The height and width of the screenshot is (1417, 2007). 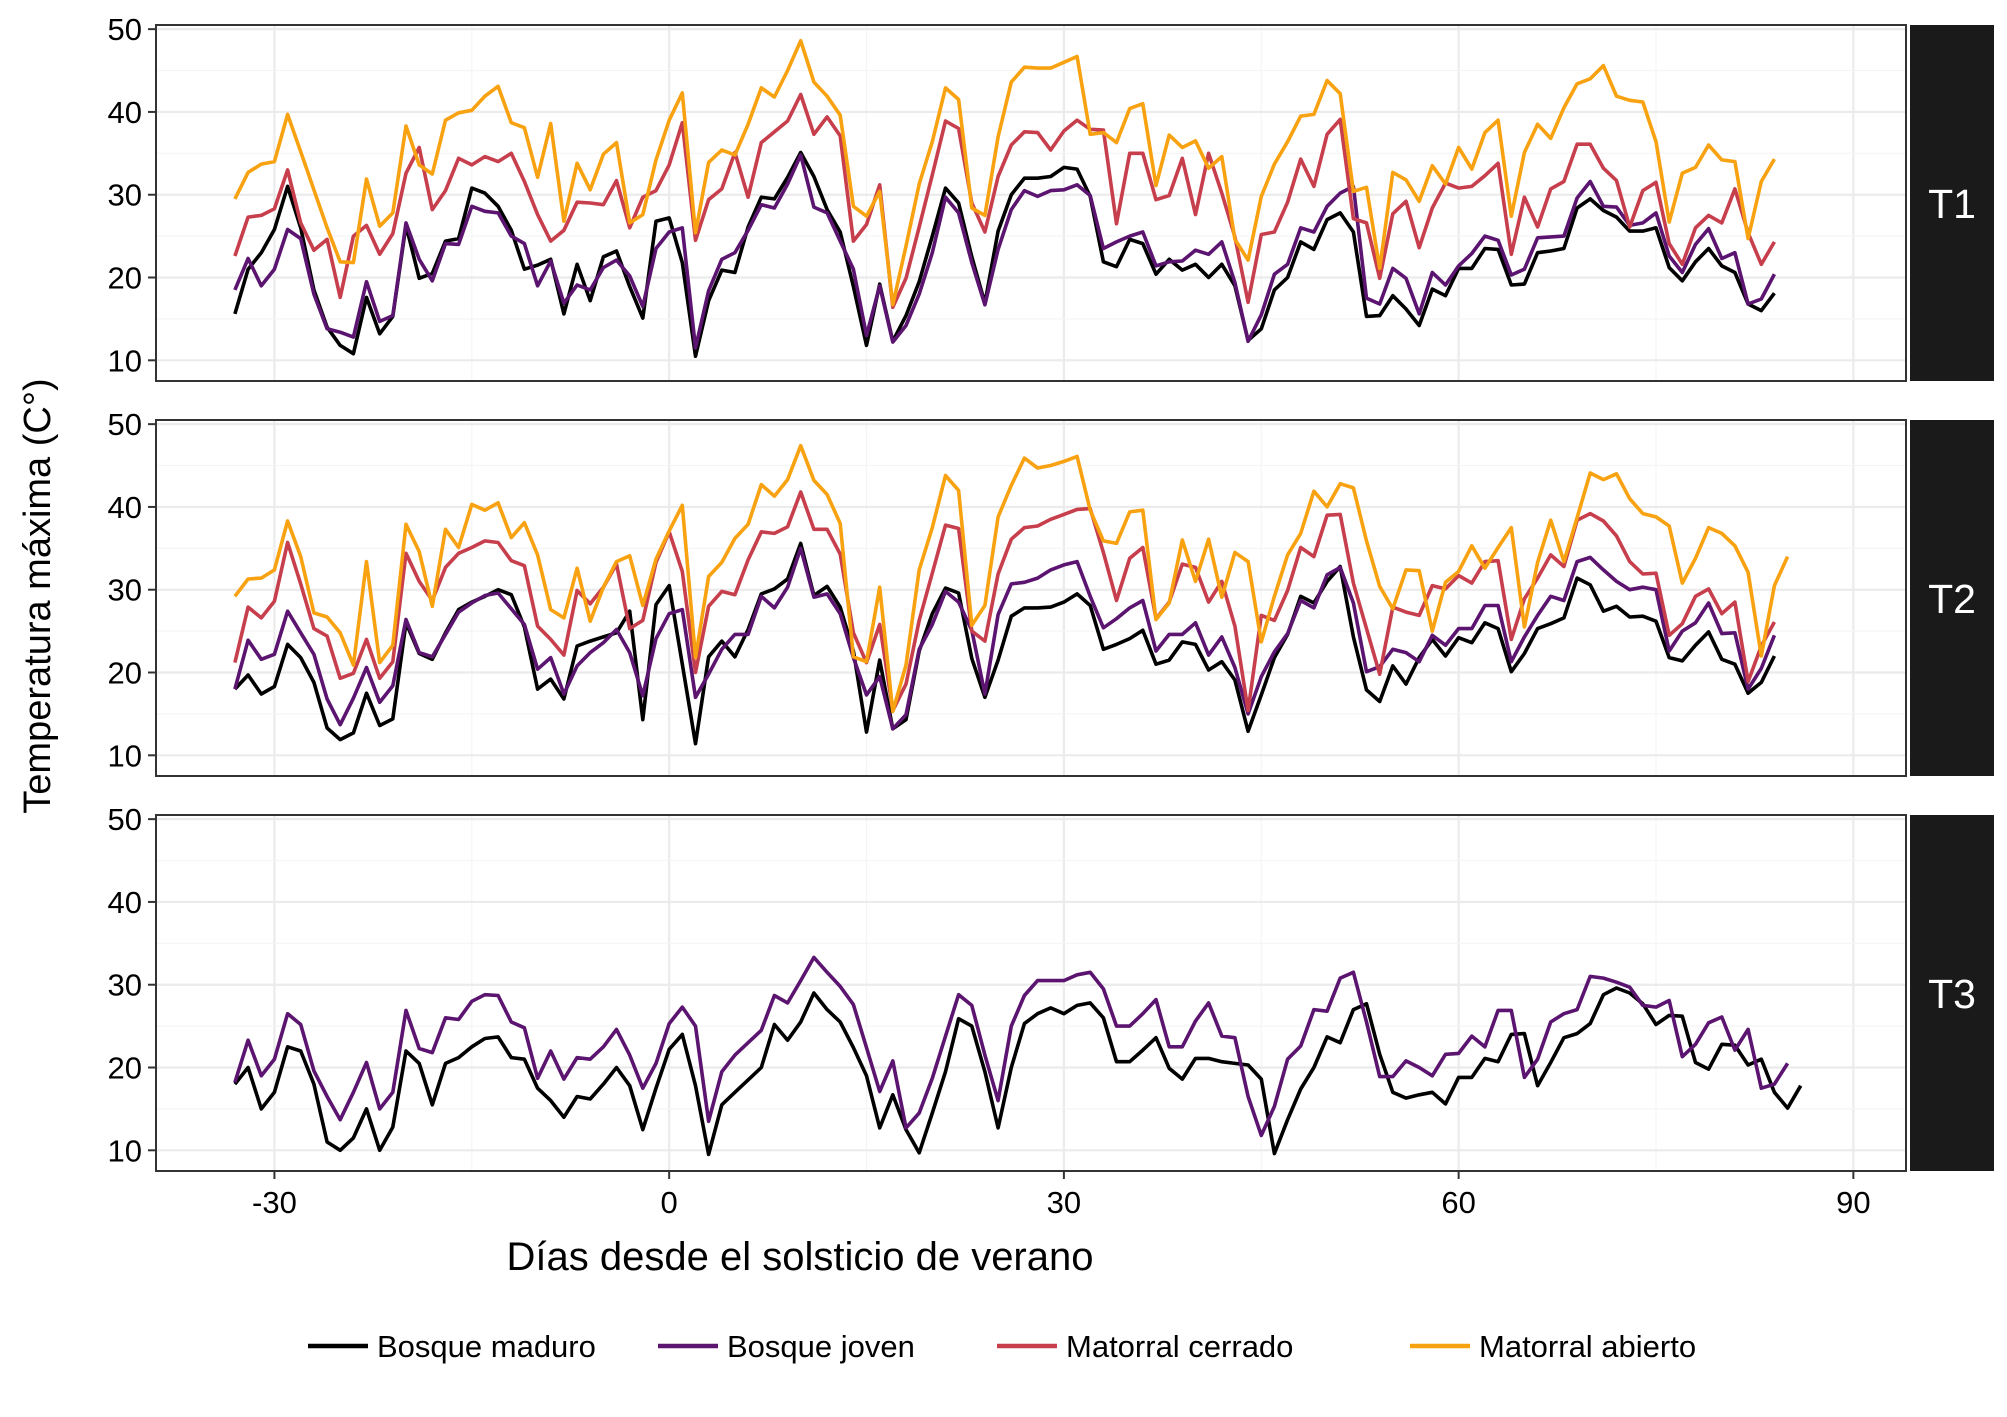 I want to click on legend-item-matorral-cerrado: Matorral cerrado, so click(x=1145, y=1346).